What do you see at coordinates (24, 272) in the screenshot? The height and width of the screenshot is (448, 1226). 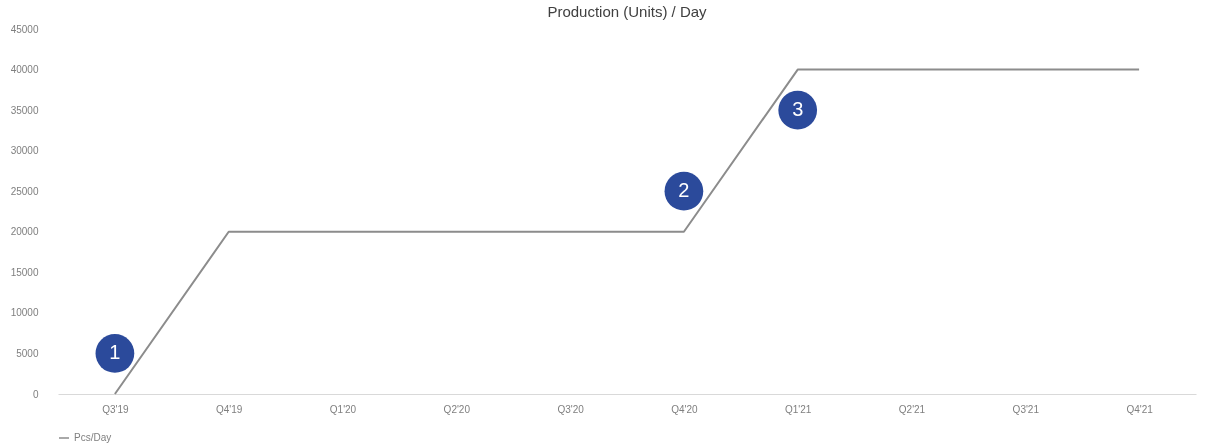 I see `y-tick-label: 15000` at bounding box center [24, 272].